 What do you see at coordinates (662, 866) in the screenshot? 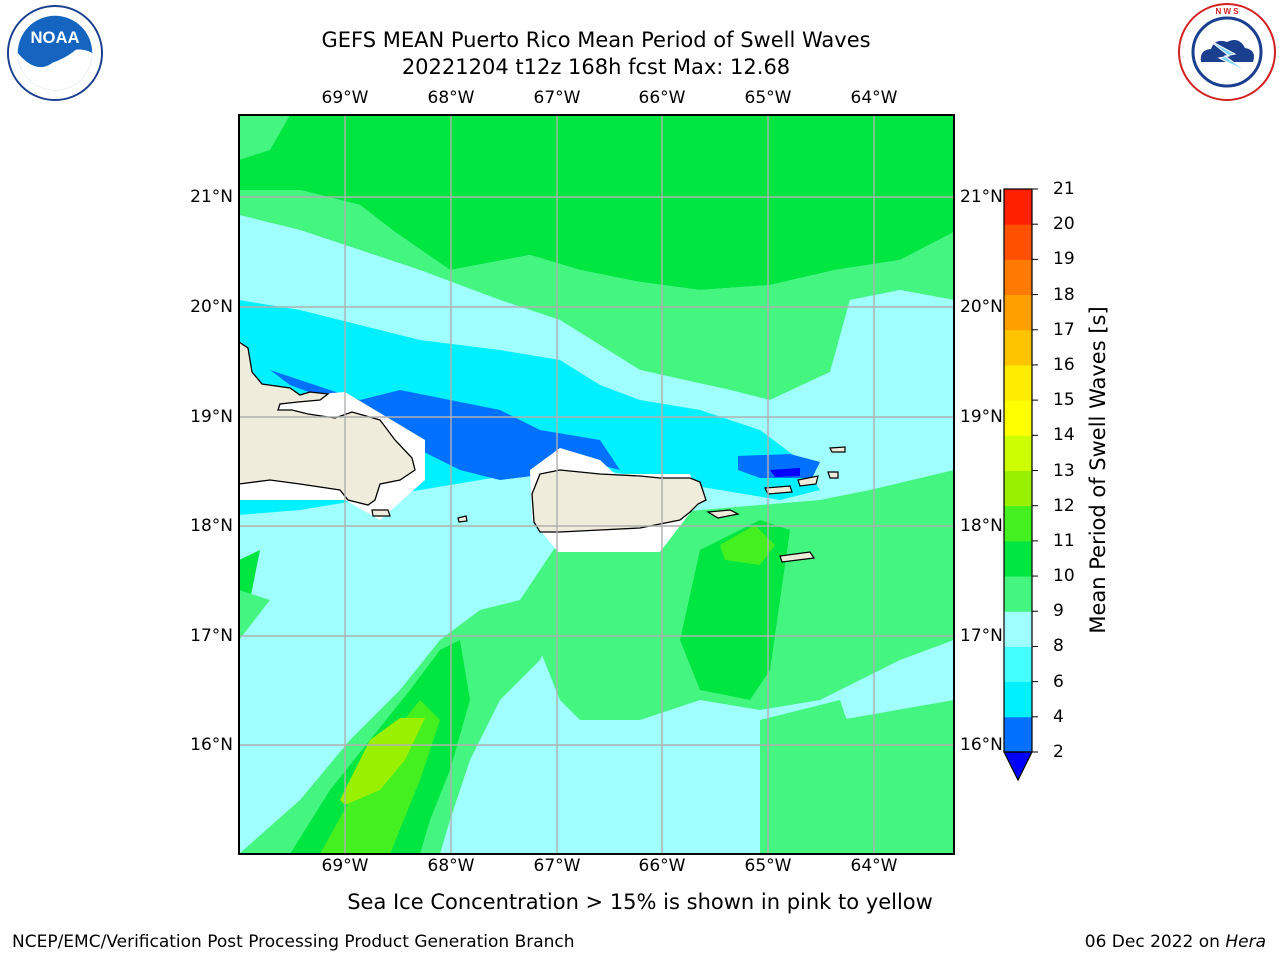
I see `lon-label-bottom: 66°W` at bounding box center [662, 866].